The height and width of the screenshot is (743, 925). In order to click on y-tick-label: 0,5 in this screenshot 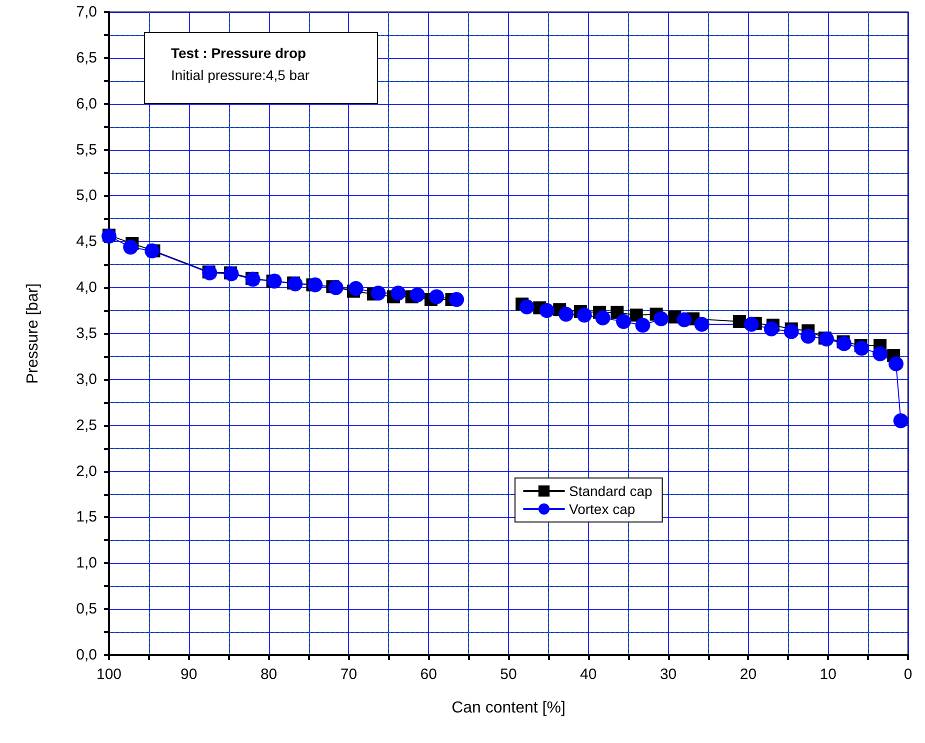, I will do `click(86, 609)`.